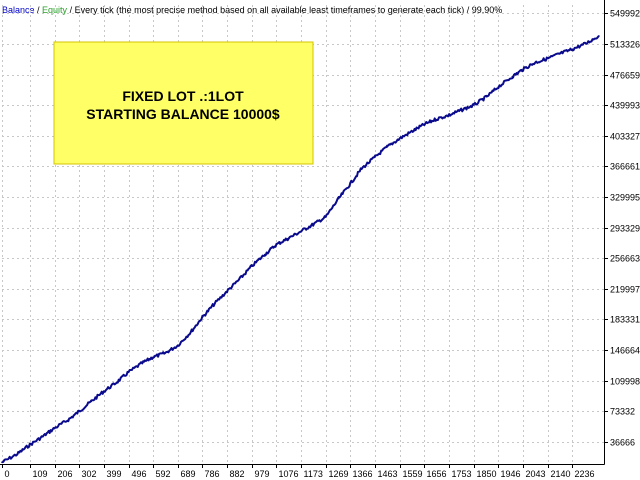 This screenshot has width=640, height=480. Describe the element at coordinates (183, 96) in the screenshot. I see `annotation-line-1: FIXED LOT .:1LOT` at that location.